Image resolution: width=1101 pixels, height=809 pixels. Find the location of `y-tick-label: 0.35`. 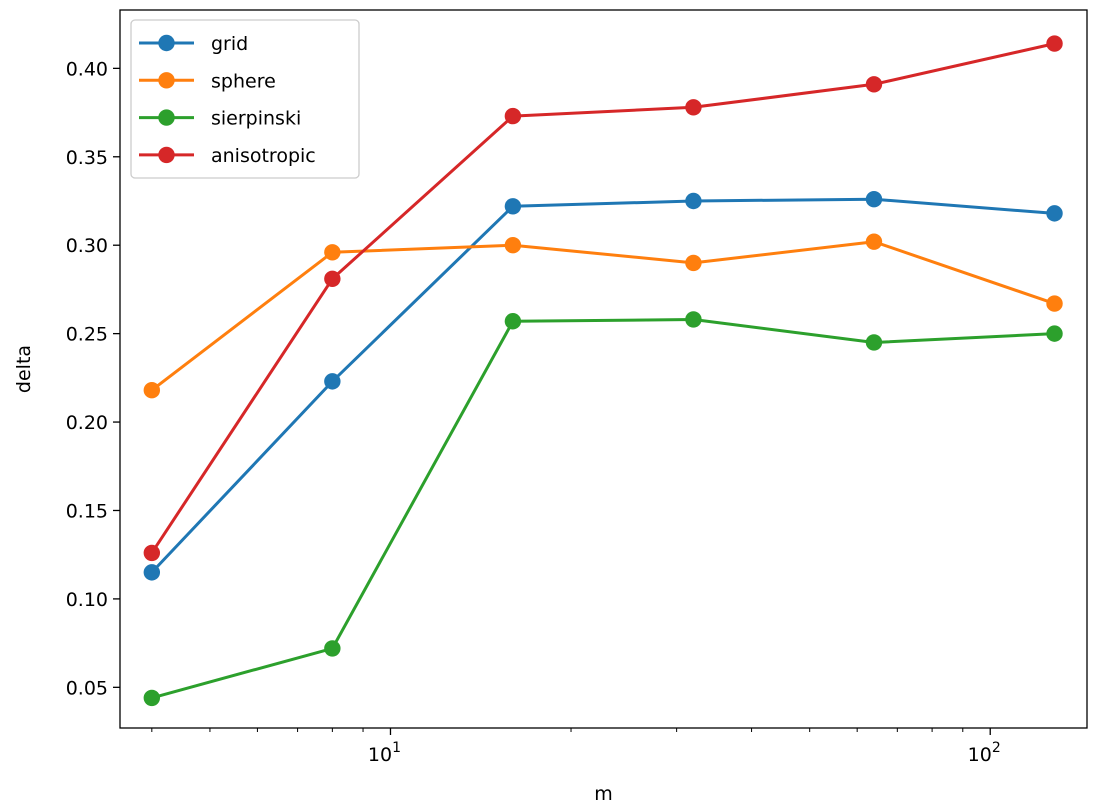

y-tick-label: 0.35 is located at coordinates (87, 158).